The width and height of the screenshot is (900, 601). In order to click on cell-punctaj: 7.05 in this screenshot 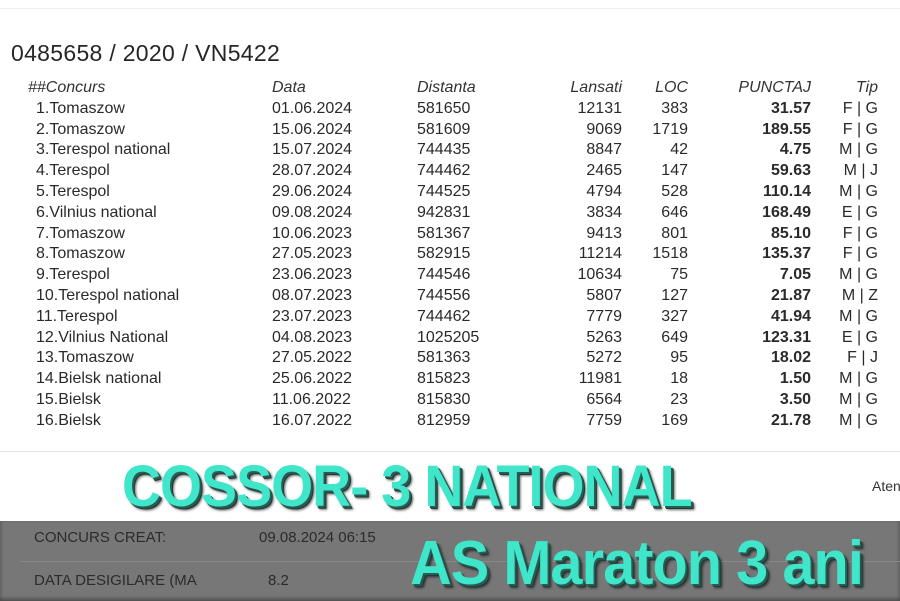, I will do `click(795, 275)`.